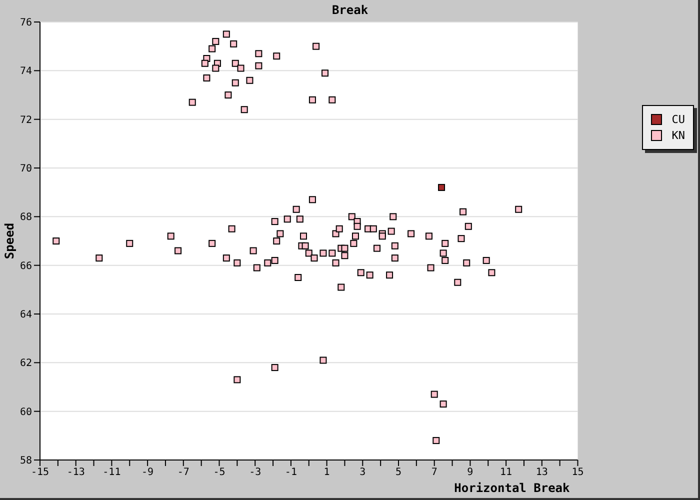 Image resolution: width=700 pixels, height=500 pixels. Describe the element at coordinates (40, 472) in the screenshot. I see `x-tick-label: -15` at that location.